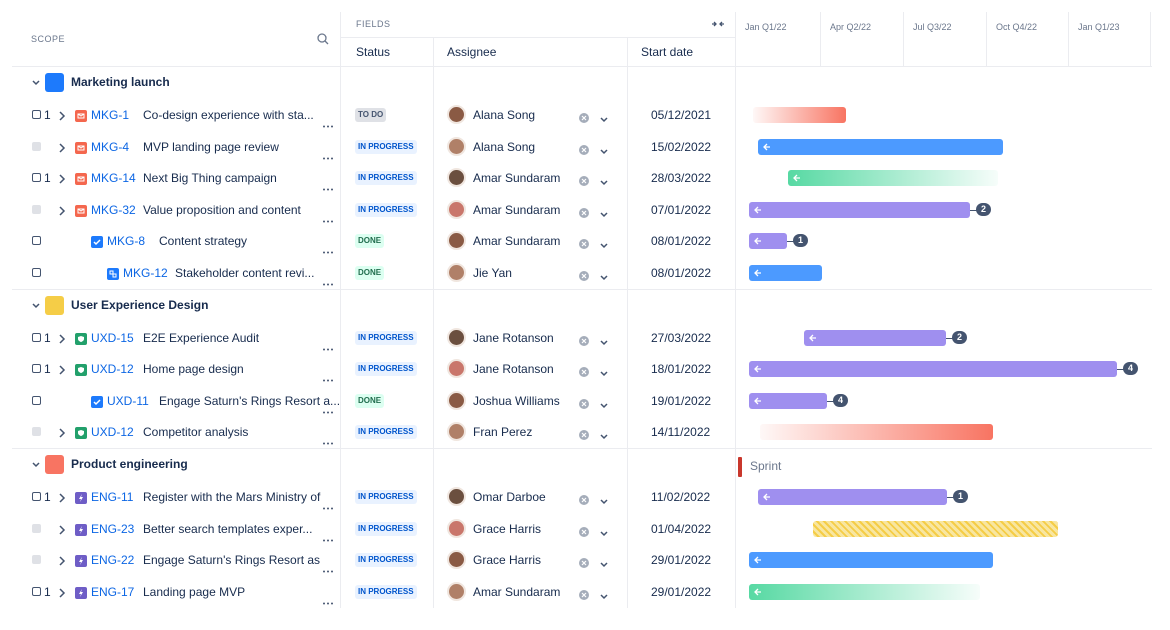  Describe the element at coordinates (456, 337) in the screenshot. I see `avatar` at that location.